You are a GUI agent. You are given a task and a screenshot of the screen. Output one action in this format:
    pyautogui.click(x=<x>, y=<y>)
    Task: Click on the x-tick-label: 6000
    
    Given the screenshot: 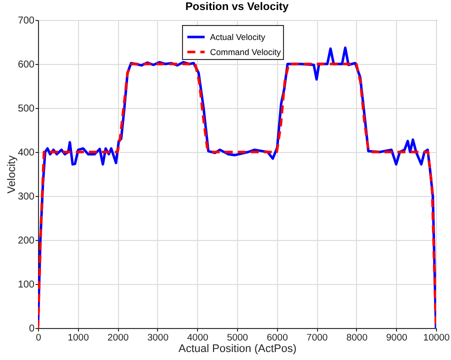 What is the action you would take?
    pyautogui.click(x=277, y=338)
    